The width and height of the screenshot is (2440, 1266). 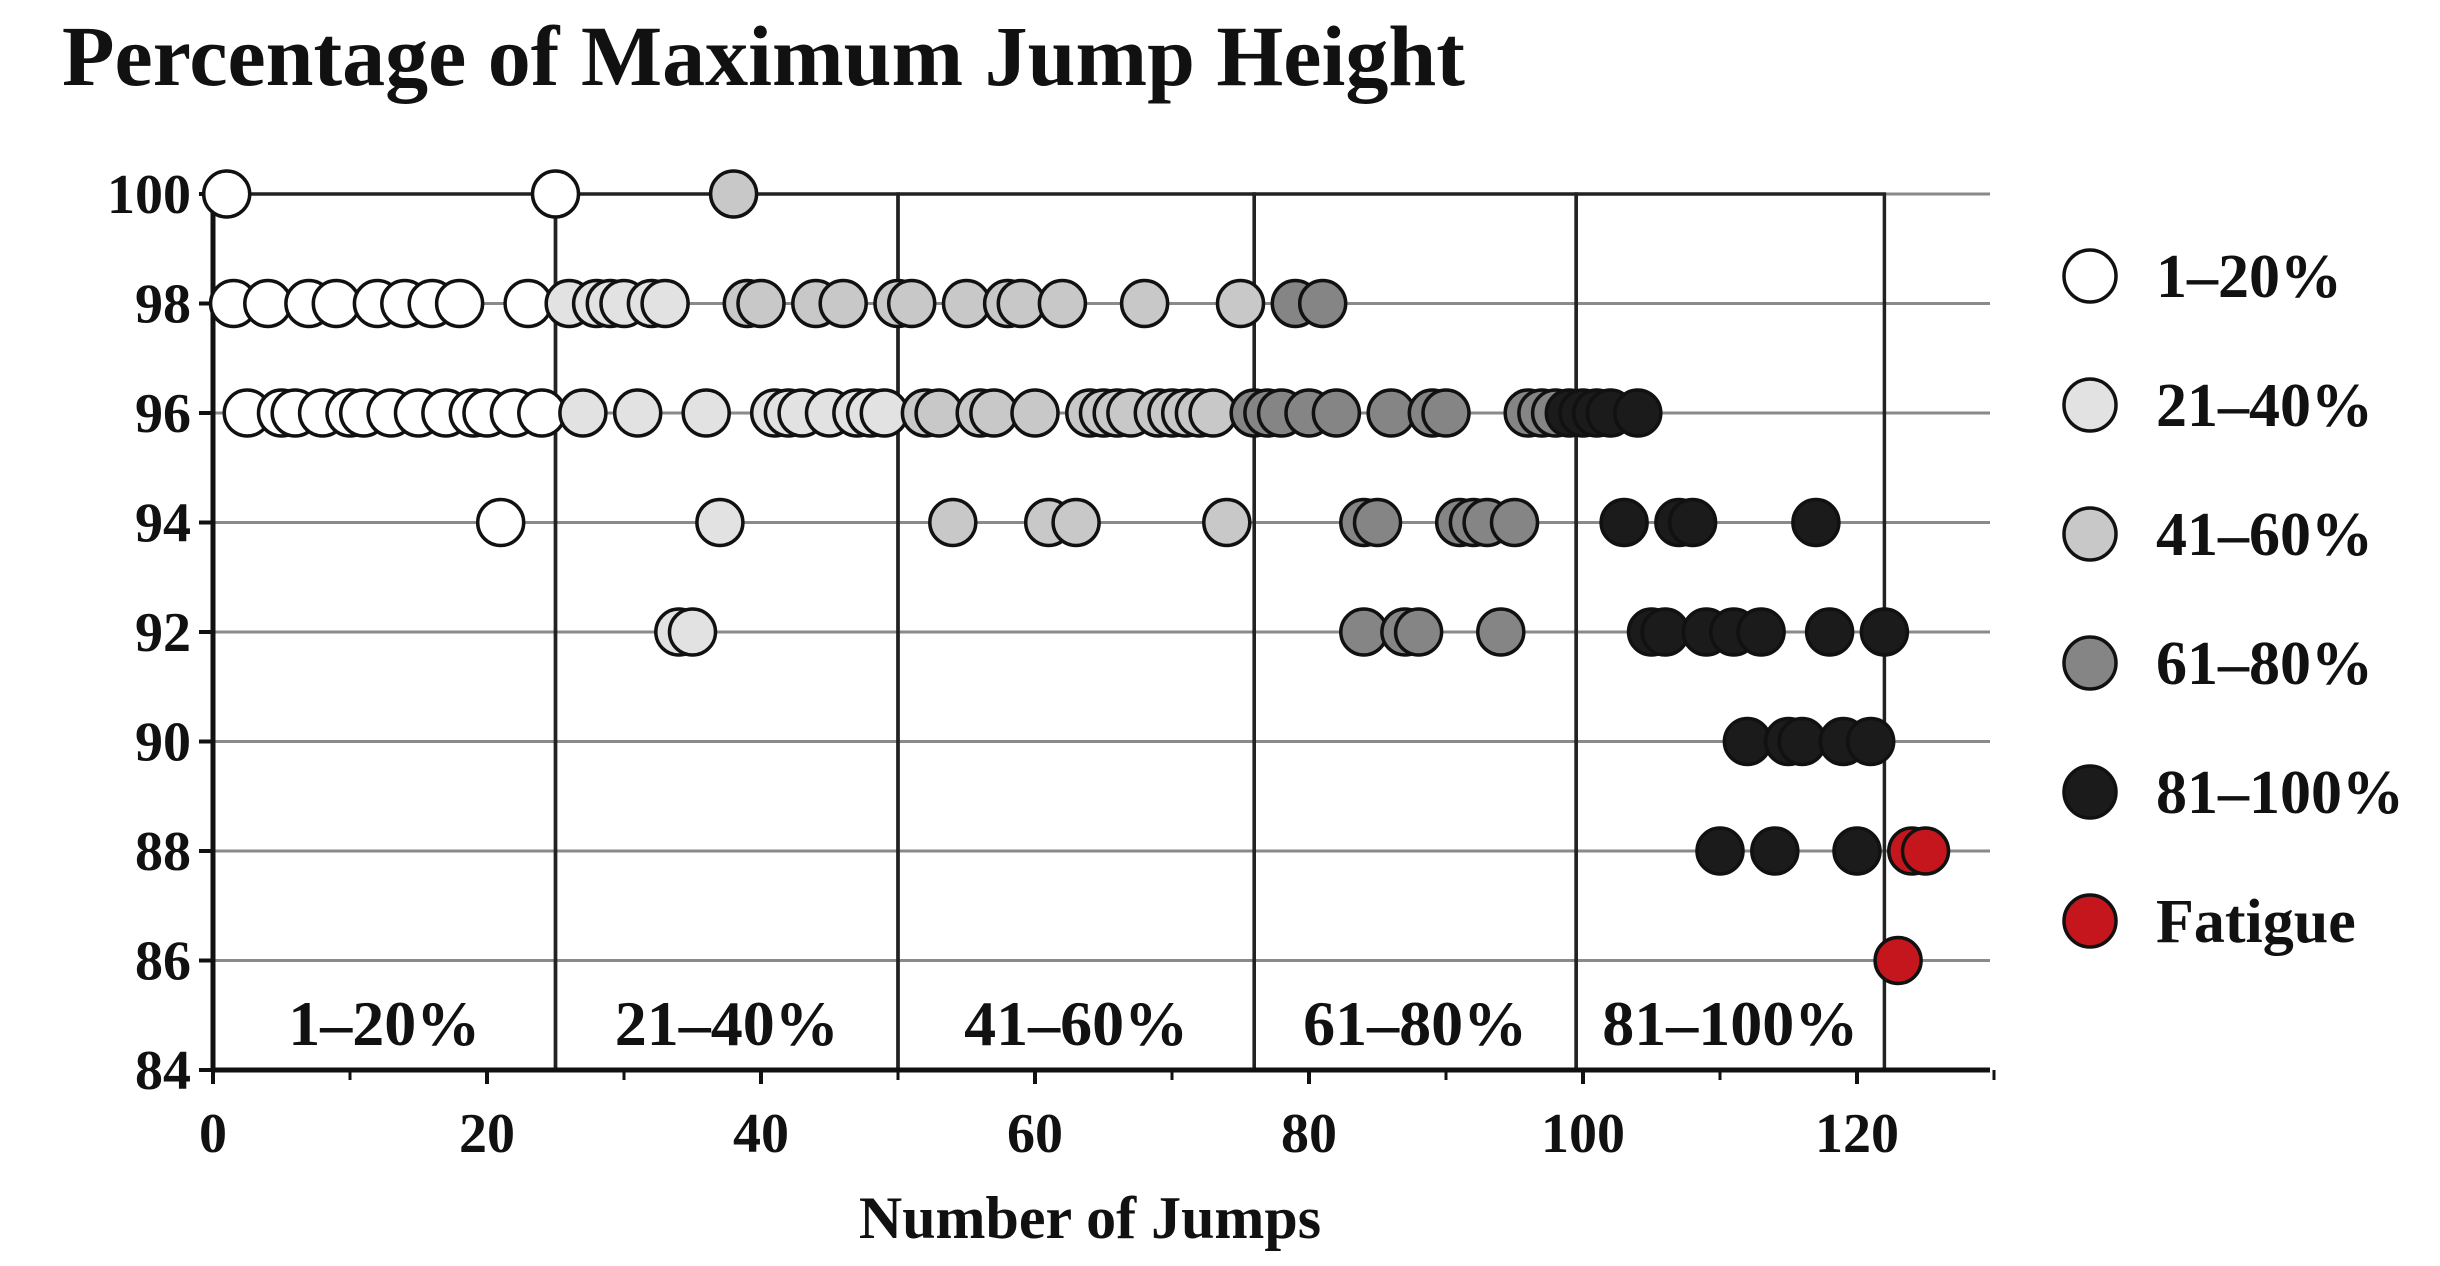 I want to click on x-tick-label: 20, so click(x=487, y=1134).